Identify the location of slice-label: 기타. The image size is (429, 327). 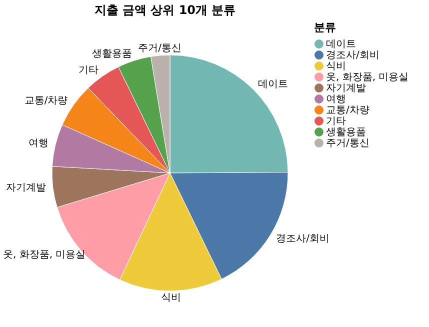
(88, 70).